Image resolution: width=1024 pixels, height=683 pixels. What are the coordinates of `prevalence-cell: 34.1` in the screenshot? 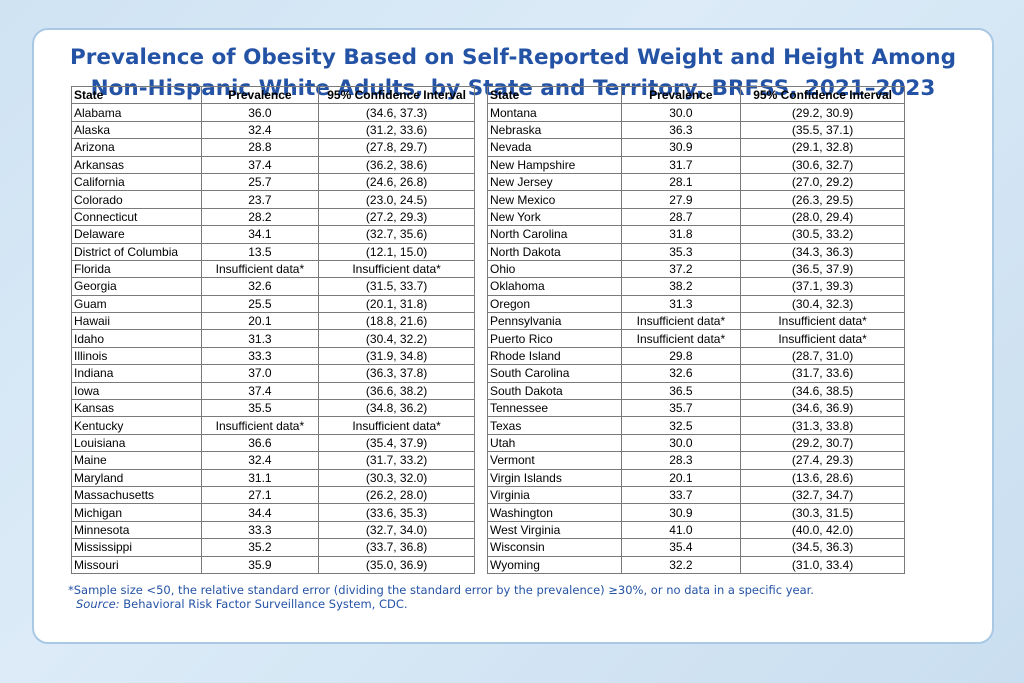 It's located at (260, 234).